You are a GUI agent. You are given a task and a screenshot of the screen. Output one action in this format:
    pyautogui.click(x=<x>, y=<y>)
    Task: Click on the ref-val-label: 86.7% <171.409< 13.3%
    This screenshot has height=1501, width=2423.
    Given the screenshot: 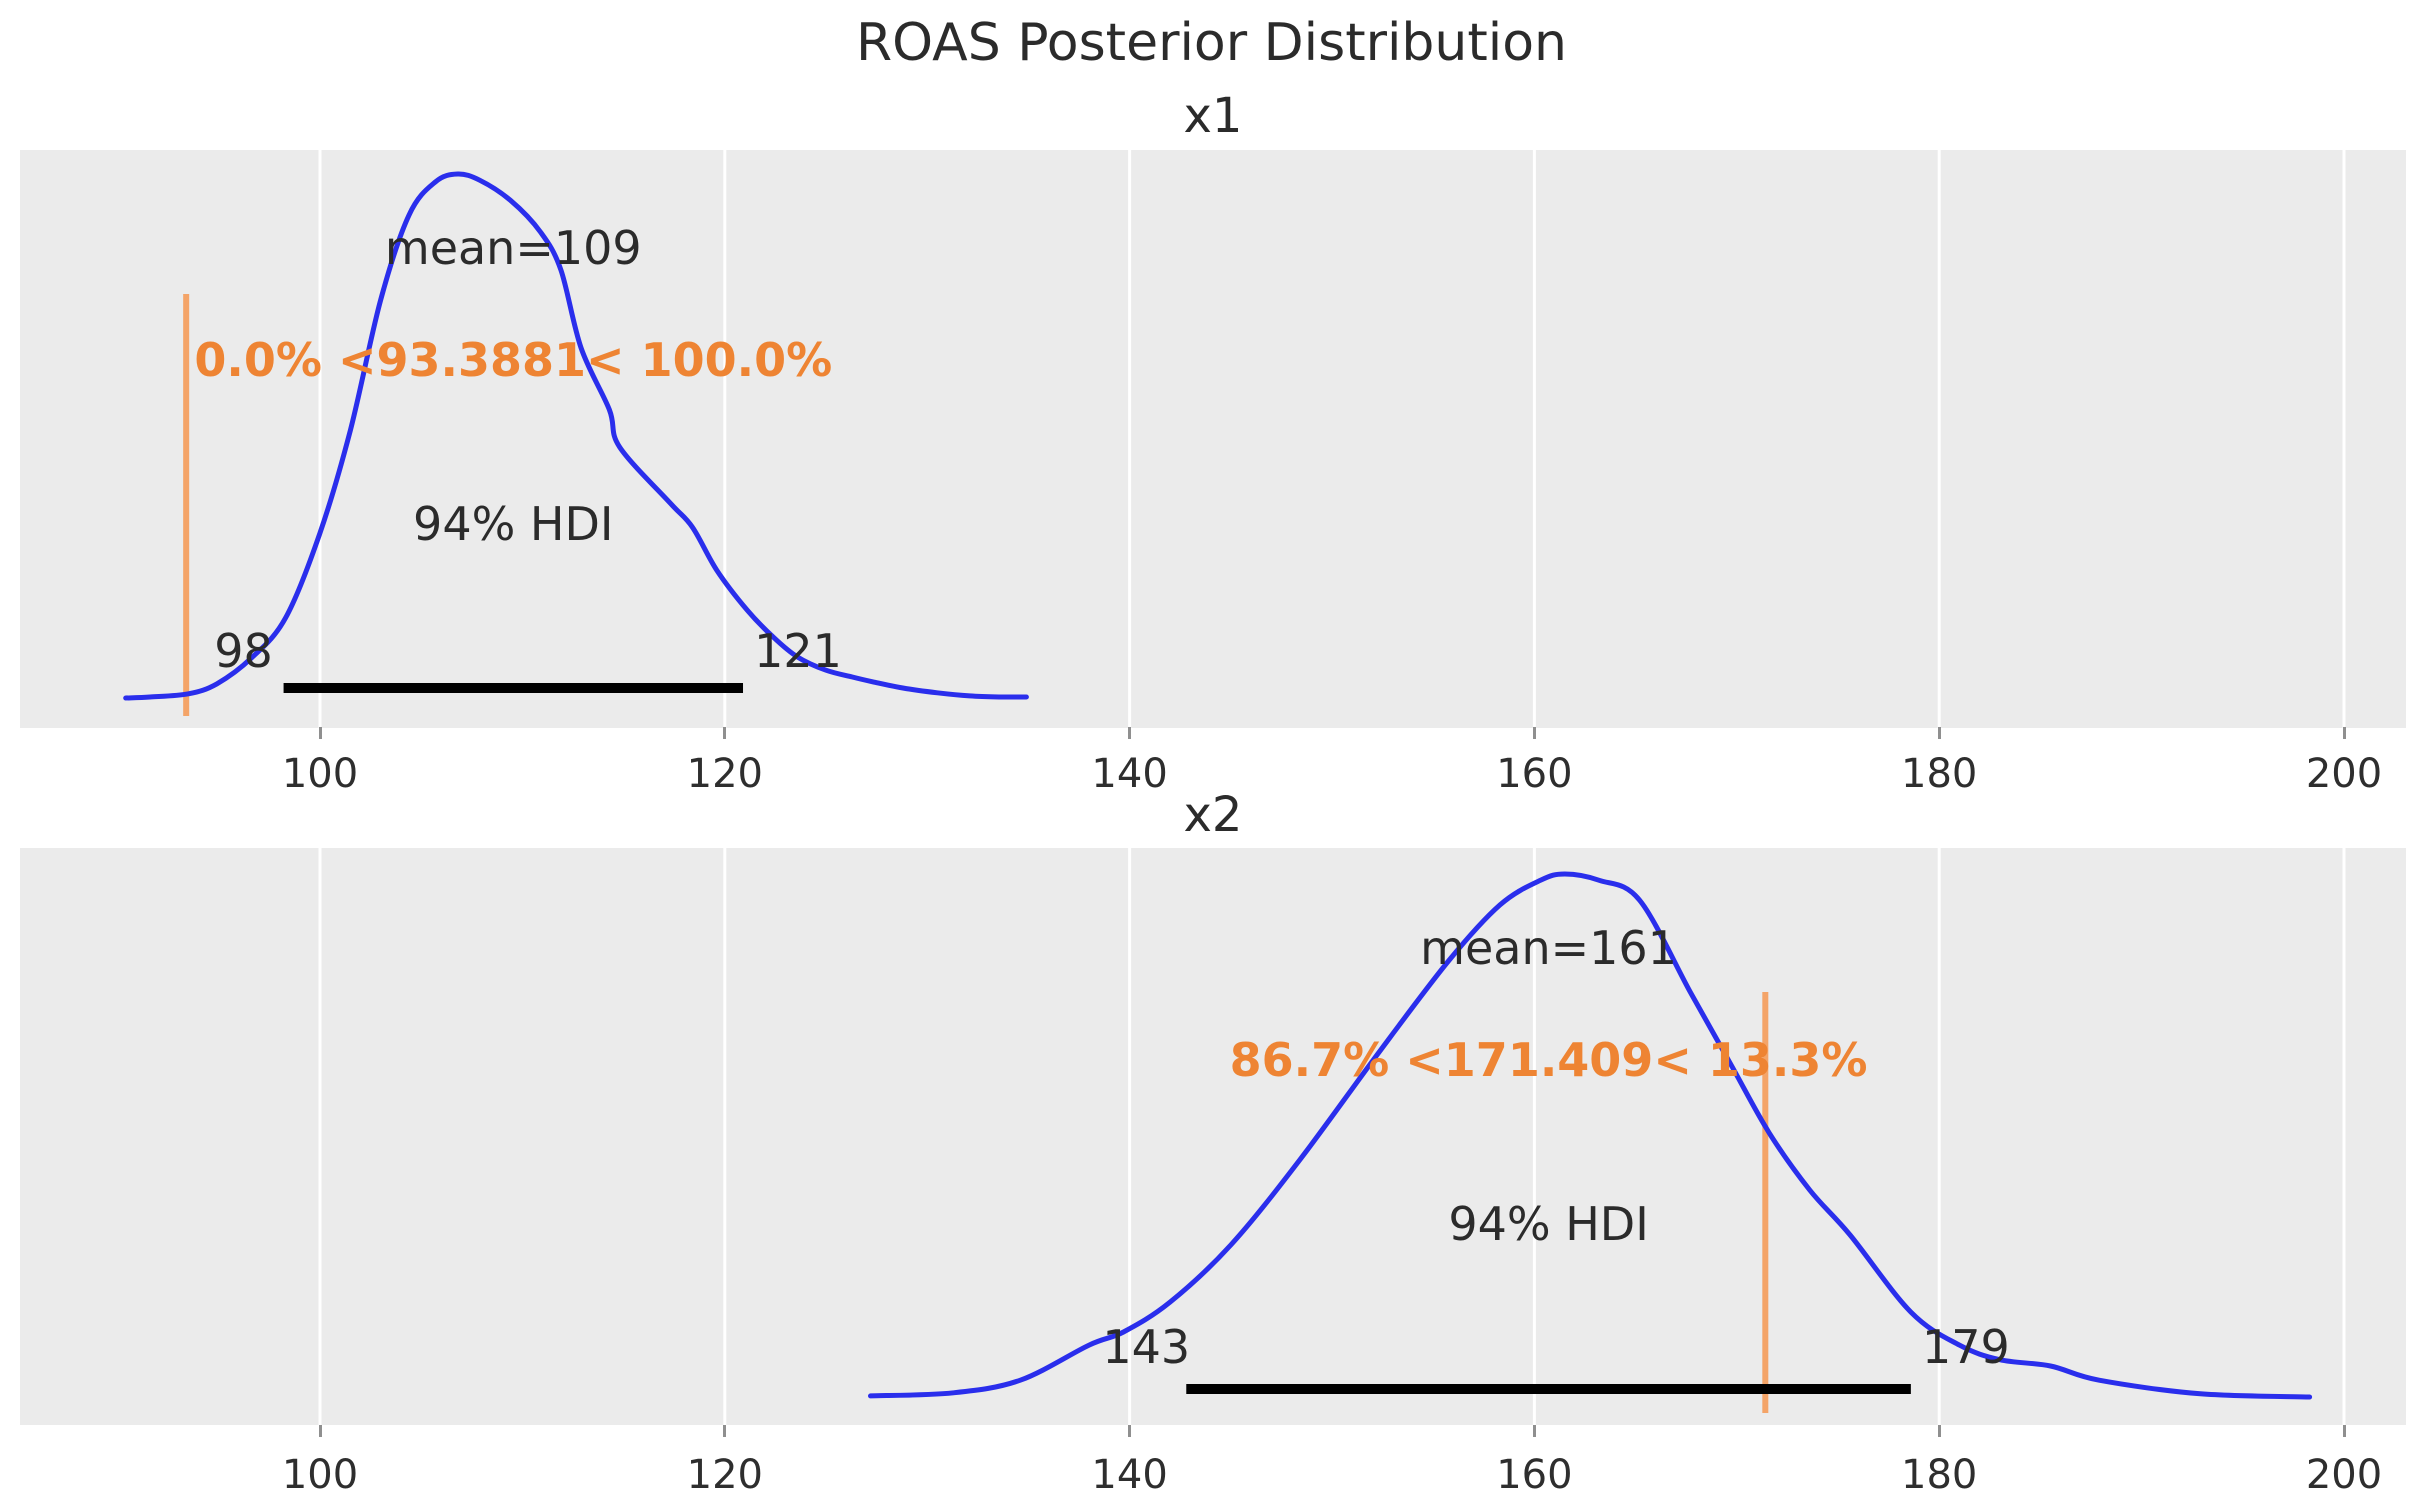 What is the action you would take?
    pyautogui.click(x=1548, y=1060)
    